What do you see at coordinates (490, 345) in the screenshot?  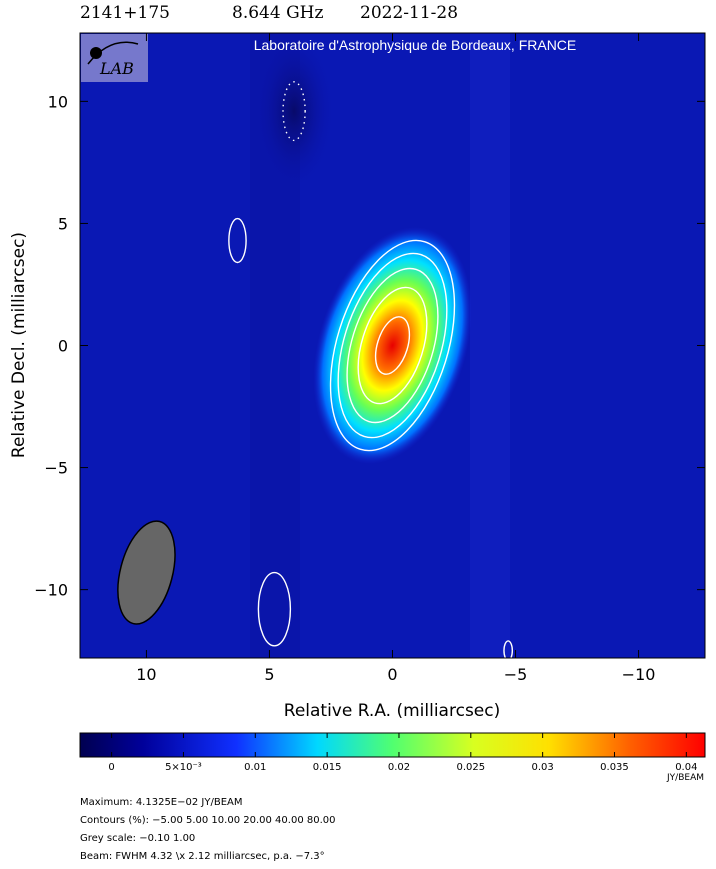 I see `light-stripe` at bounding box center [490, 345].